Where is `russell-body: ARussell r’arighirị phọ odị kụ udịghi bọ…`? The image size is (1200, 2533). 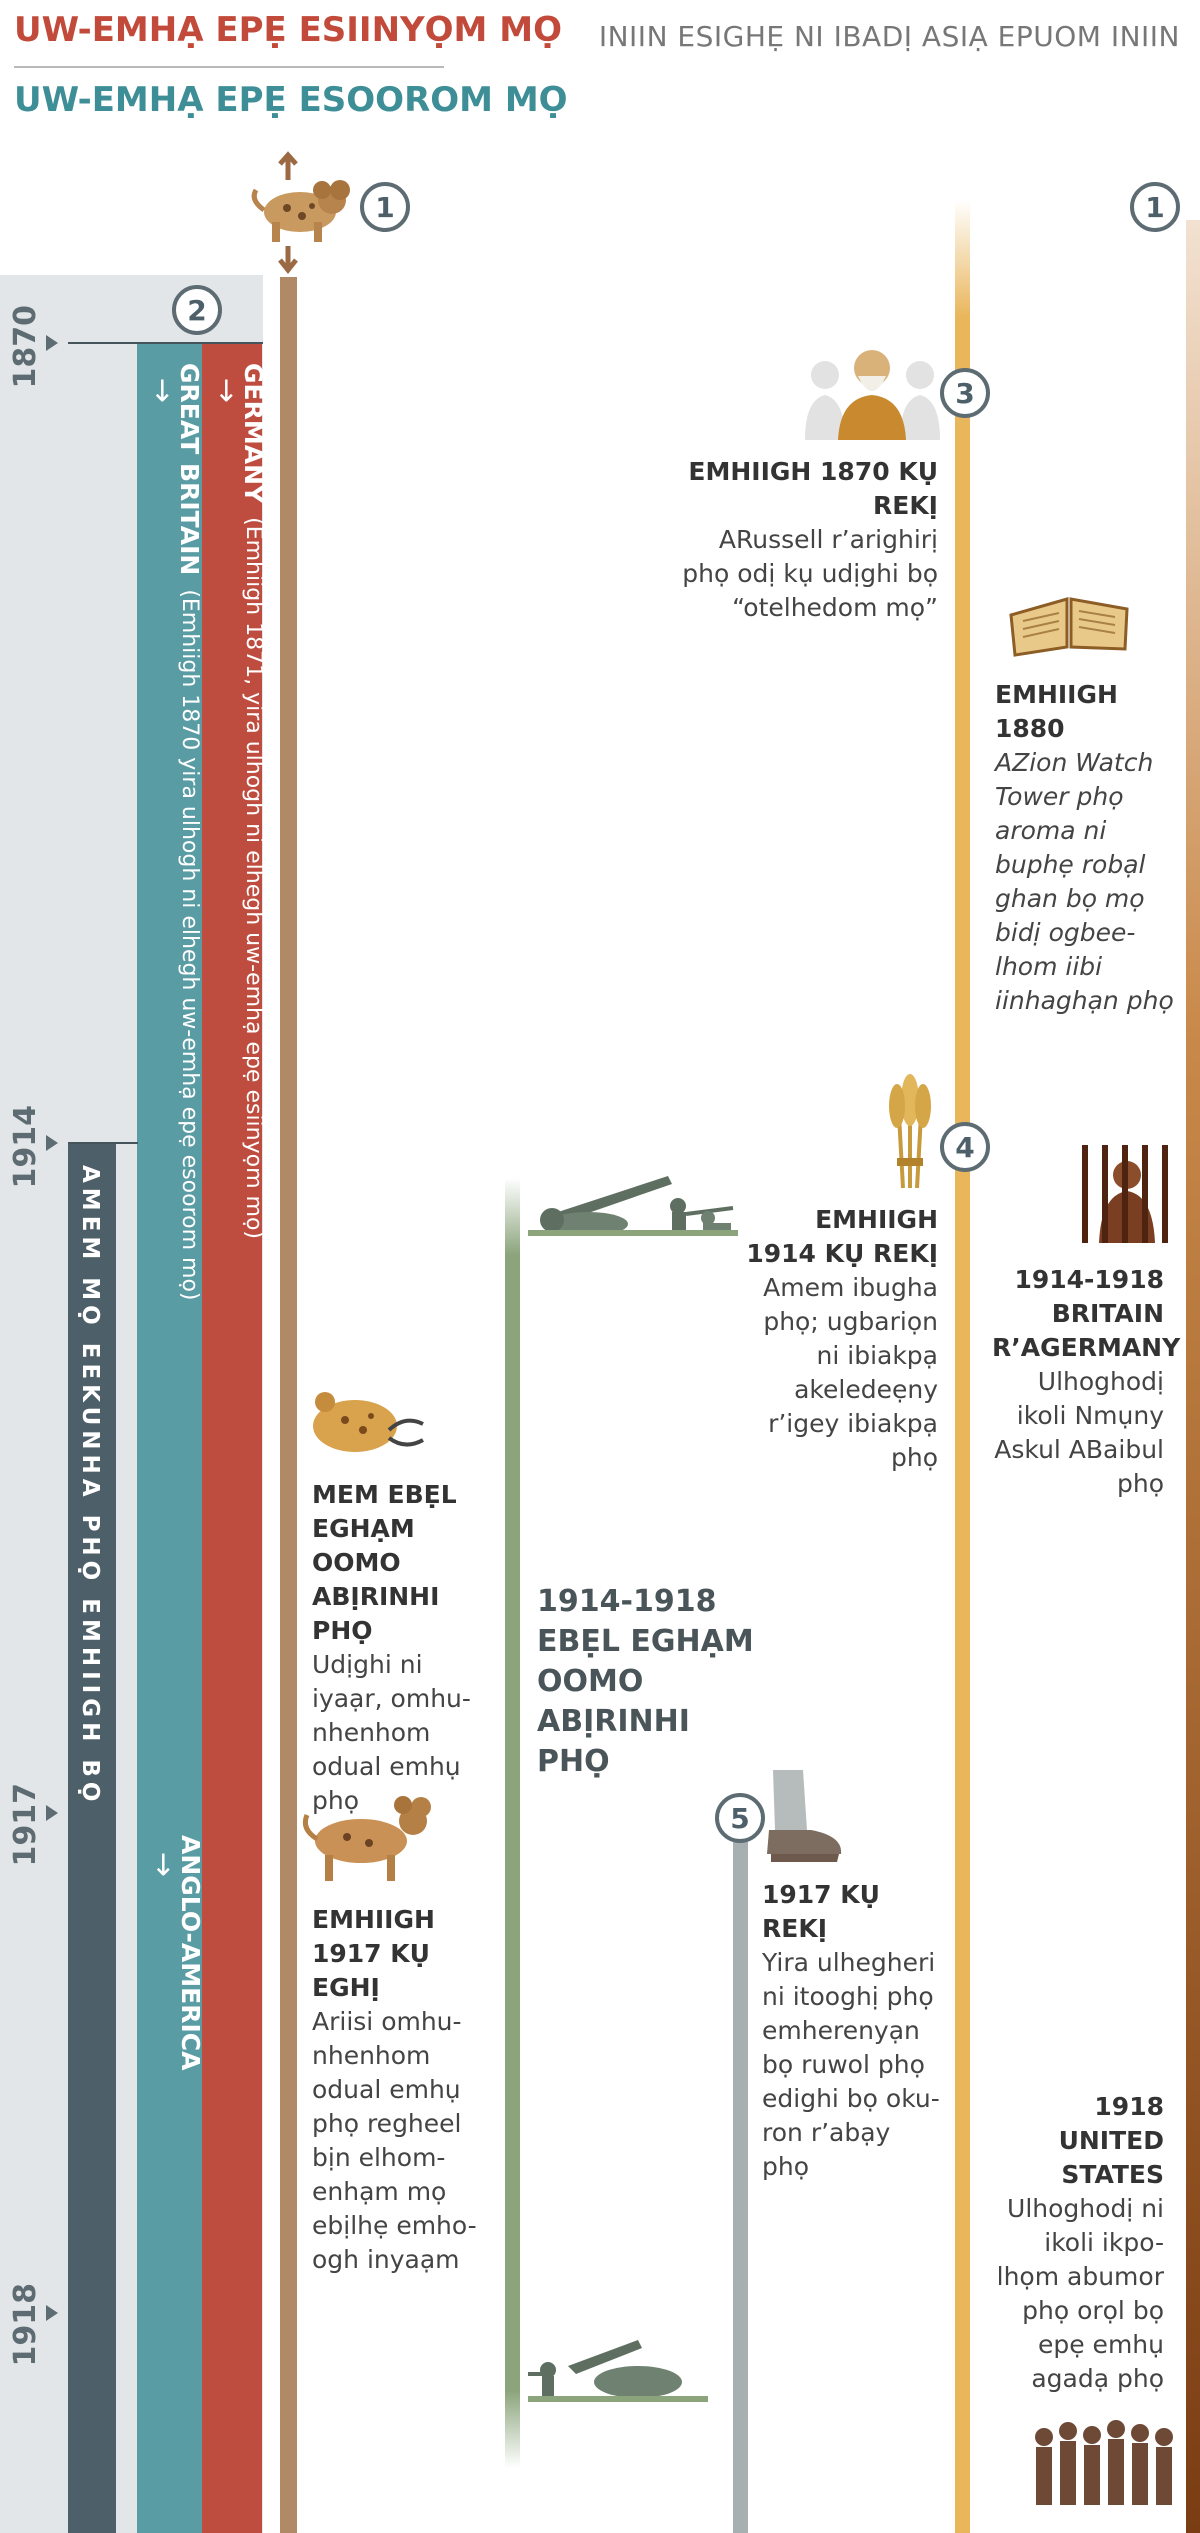 russell-body: ARussell r’arighirị phọ odị kụ udịghi bọ… is located at coordinates (810, 573).